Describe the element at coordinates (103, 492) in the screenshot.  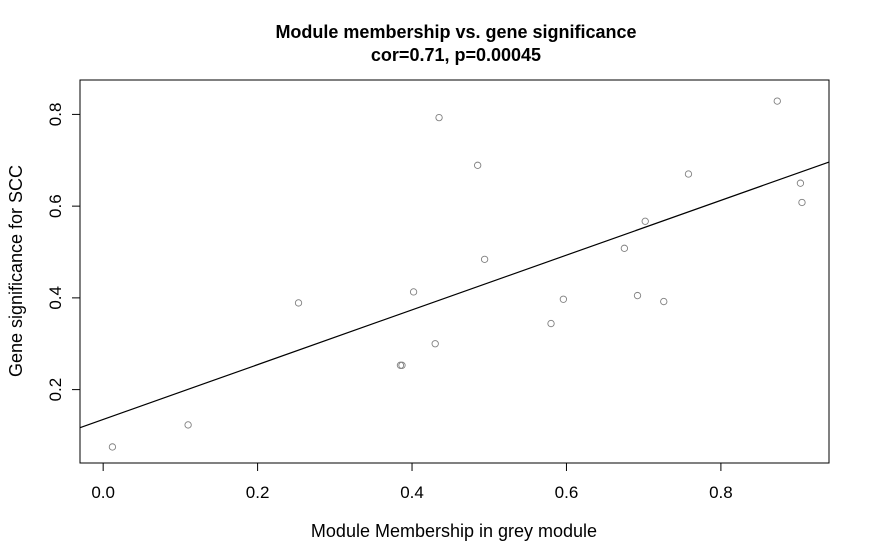
I see `x-tick-label: 0.0` at that location.